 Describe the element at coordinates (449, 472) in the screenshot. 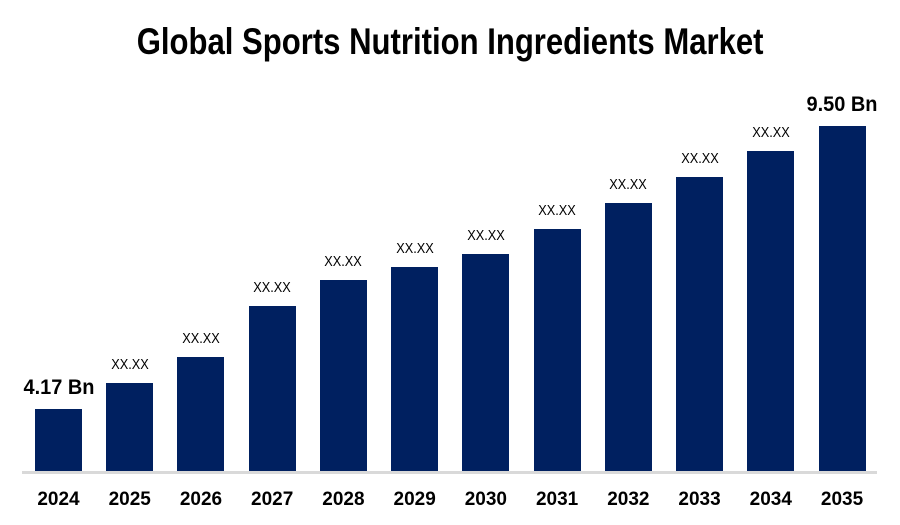

I see `x-axis-line` at that location.